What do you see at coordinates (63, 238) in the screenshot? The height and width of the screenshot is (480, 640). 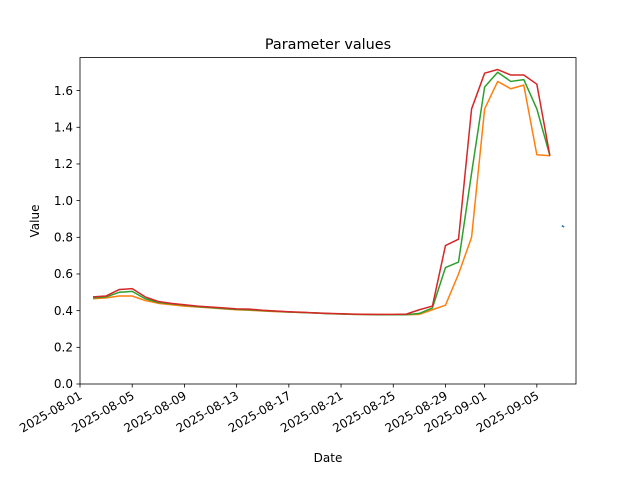 I see `y-tick-label: 0.8` at bounding box center [63, 238].